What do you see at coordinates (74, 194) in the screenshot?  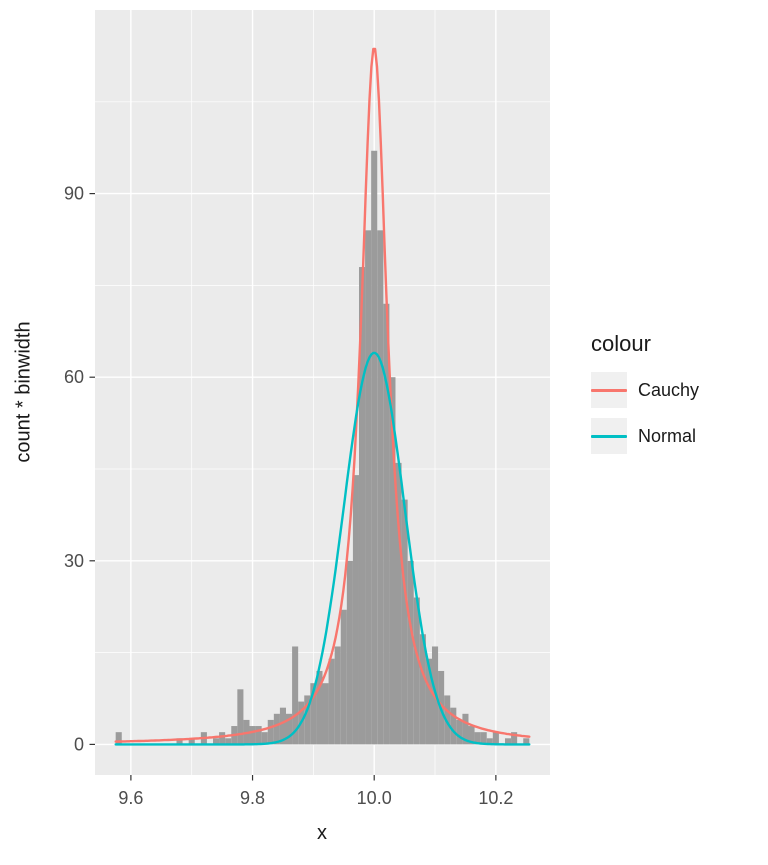 I see `y-tick-label: 90` at bounding box center [74, 194].